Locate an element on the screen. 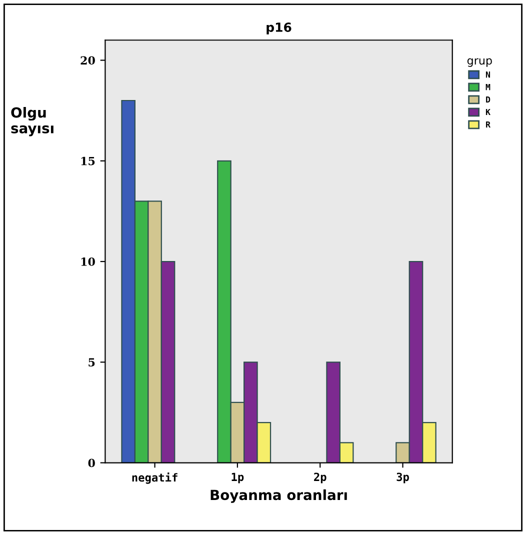  chart-title: p16 is located at coordinates (279, 28).